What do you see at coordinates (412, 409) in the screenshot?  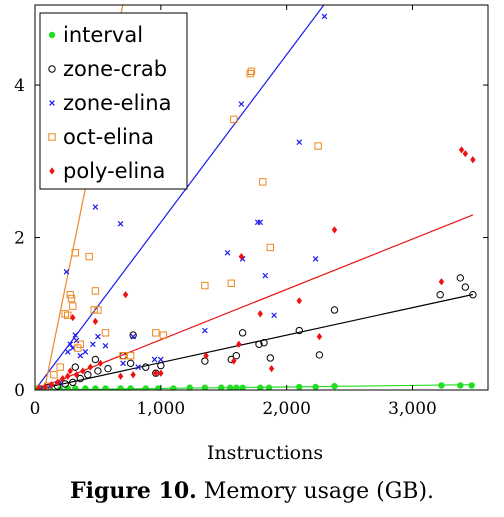 I see `x-tick-label: 3,000` at bounding box center [412, 409].